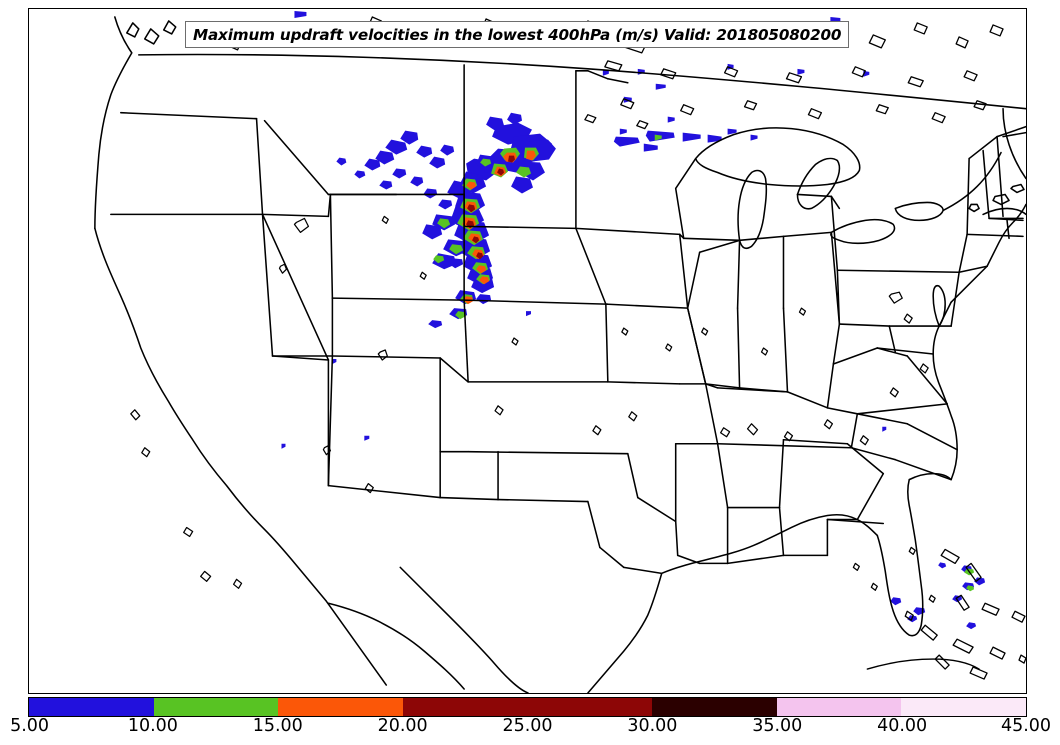  Describe the element at coordinates (402, 726) in the screenshot. I see `colorbar-tick-20.00: 20.00` at that location.